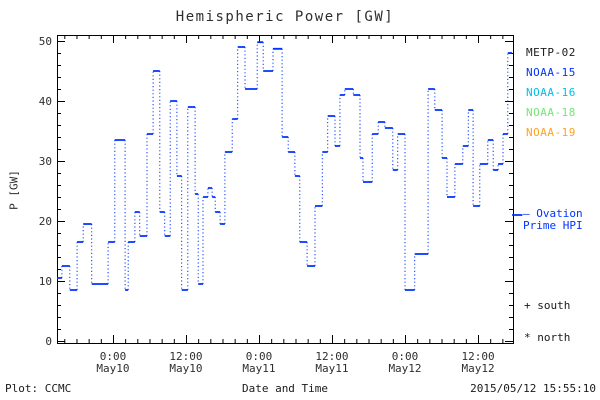 The height and width of the screenshot is (400, 600). I want to click on ovation-prime-hpi-legend: – Ovation Prime HPI, so click(553, 220).